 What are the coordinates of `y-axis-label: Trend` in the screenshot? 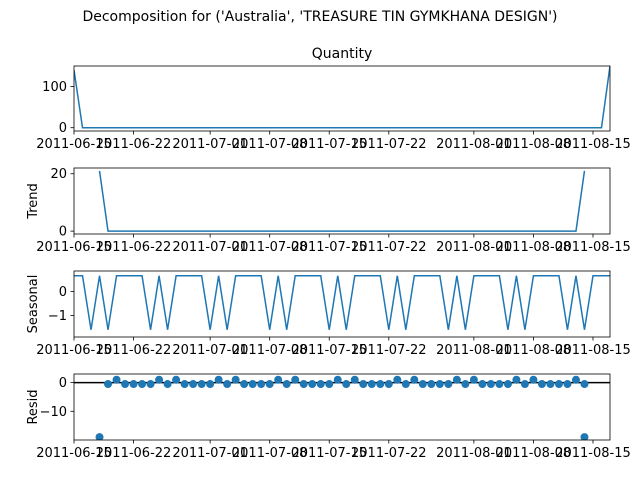 It's located at (33, 201).